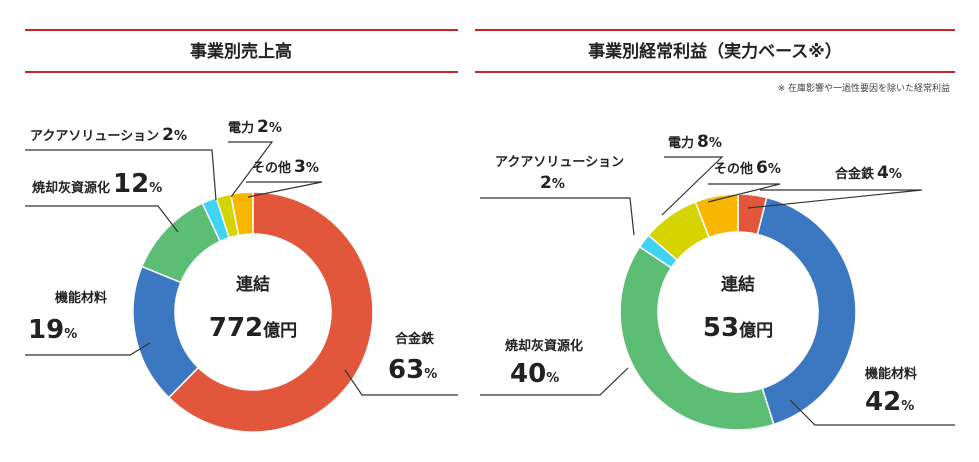 Image resolution: width=979 pixels, height=462 pixels. I want to click on center-value: 772億円, so click(253, 328).